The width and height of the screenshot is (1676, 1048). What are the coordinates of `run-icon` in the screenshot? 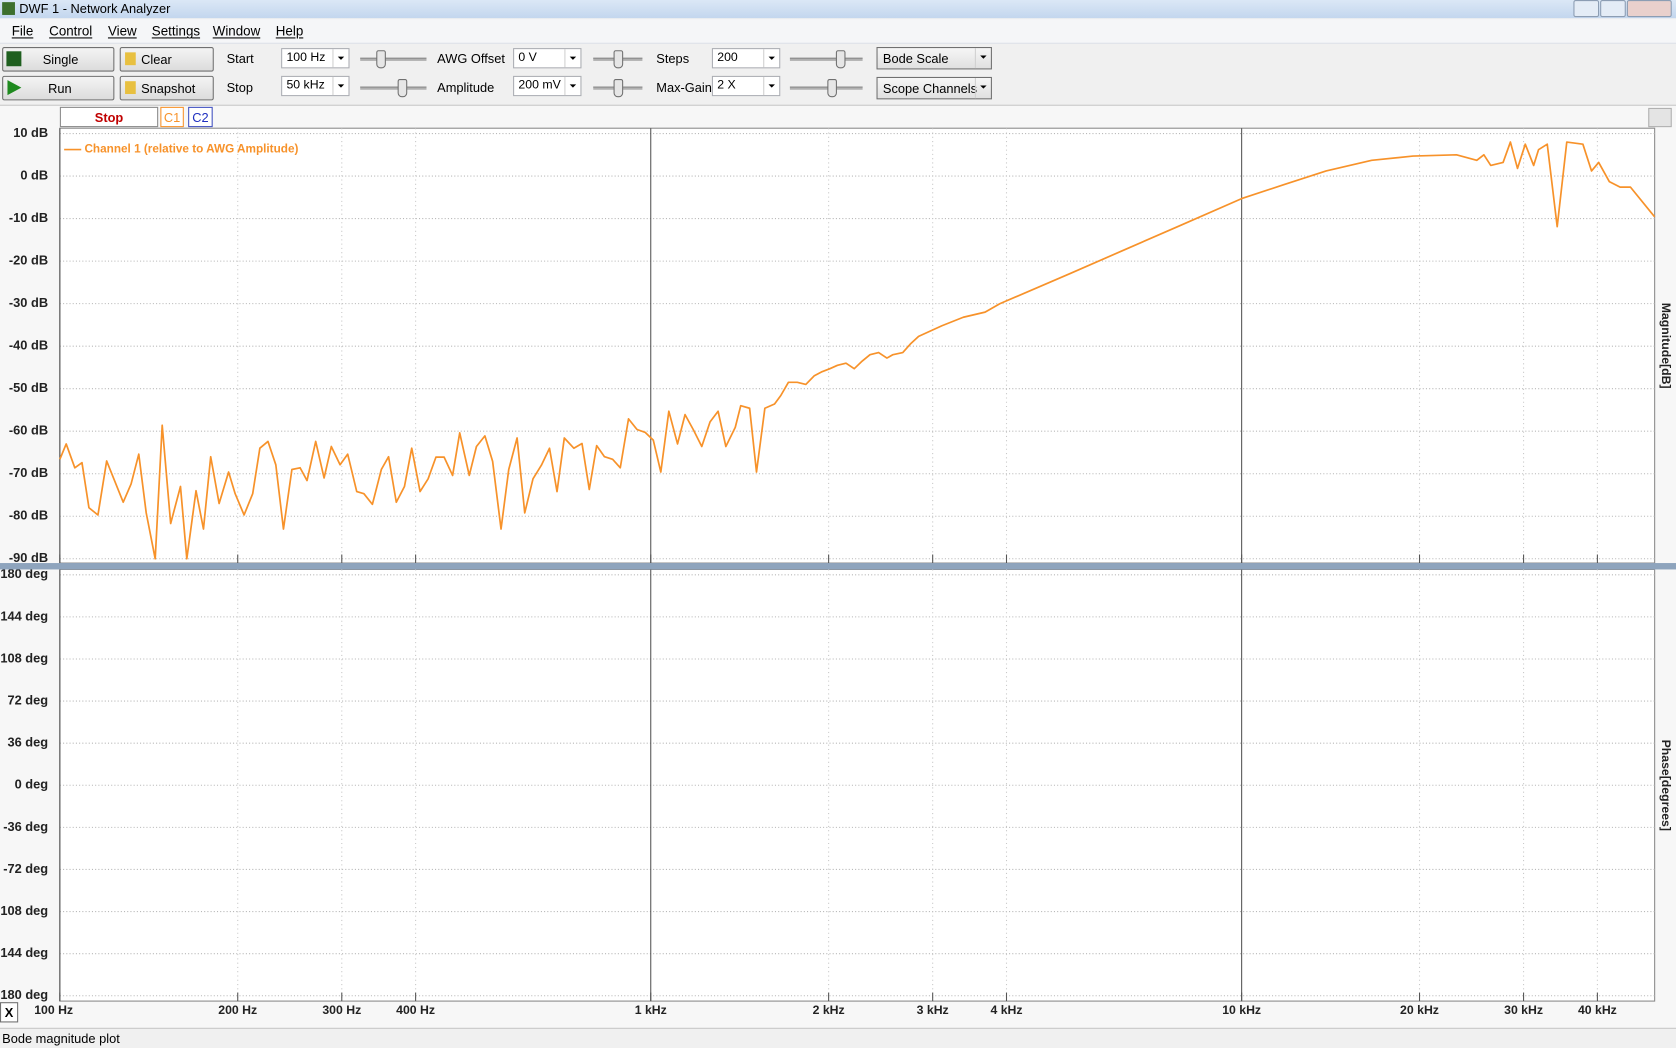 It's located at (14, 88).